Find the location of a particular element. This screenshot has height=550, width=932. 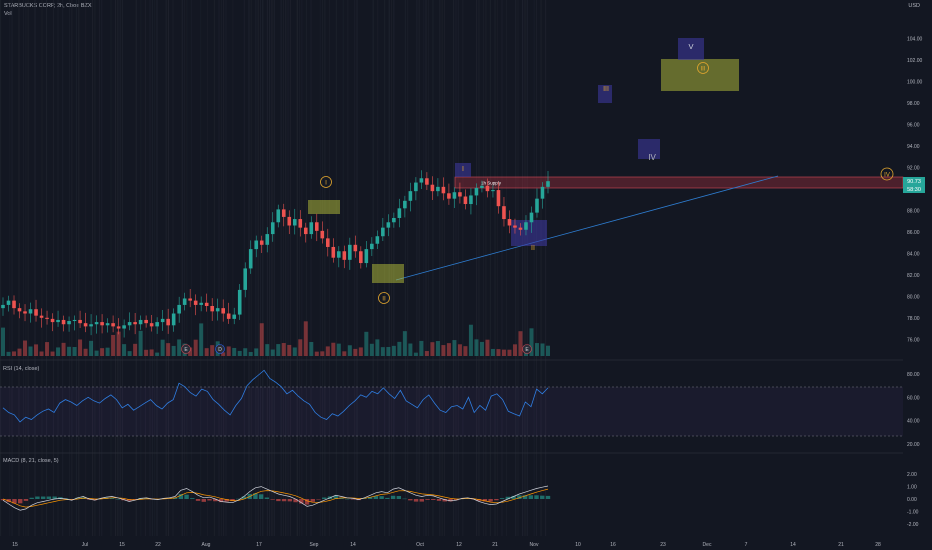

macd-histogram is located at coordinates (275, 499).